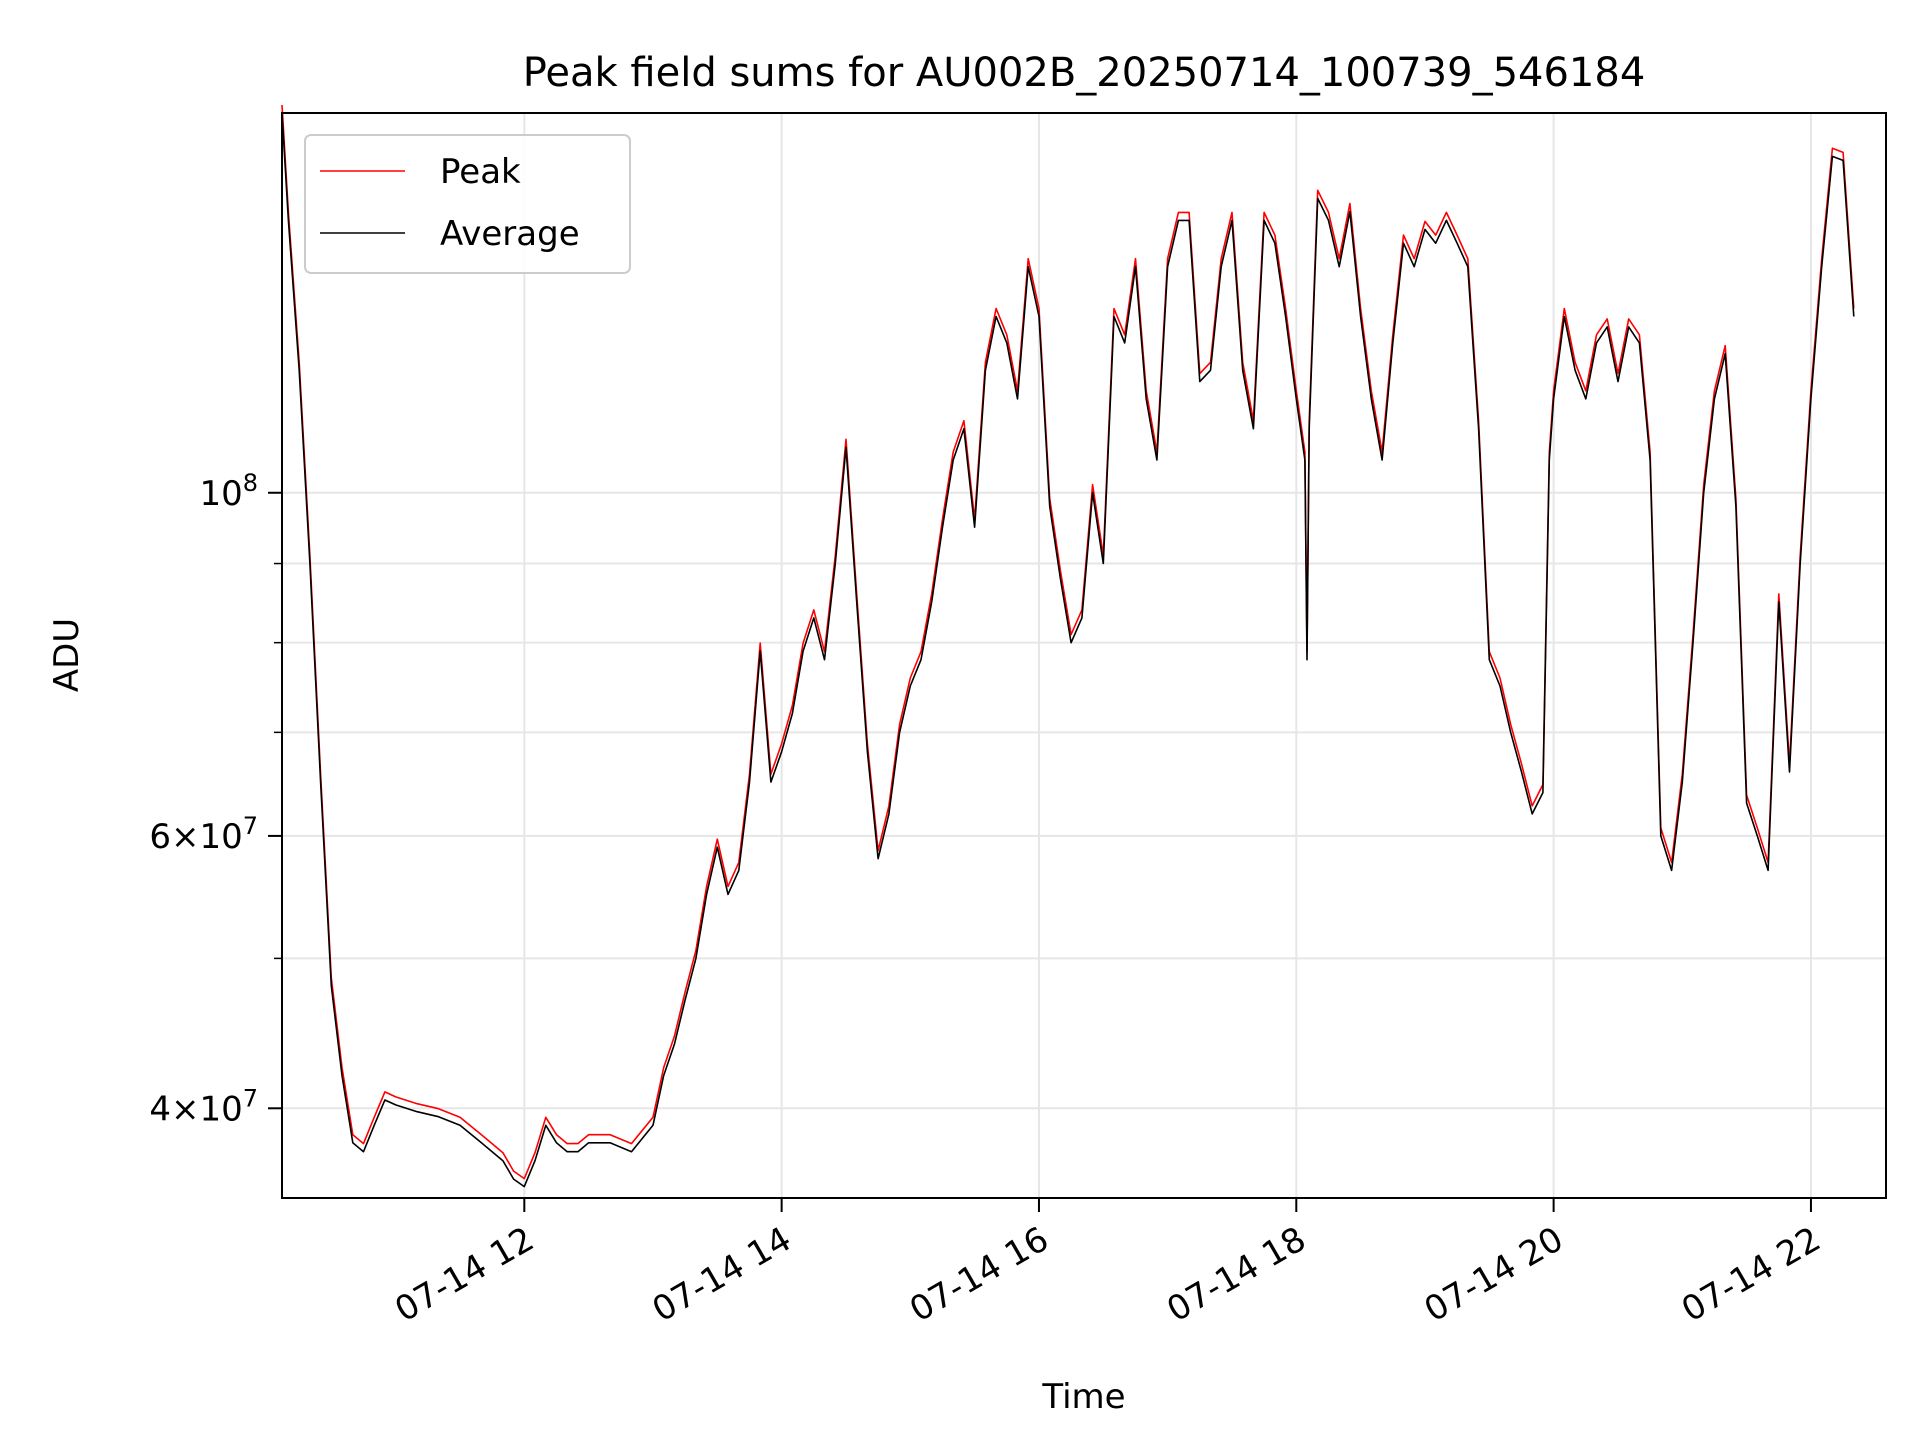 This screenshot has width=1920, height=1440. Describe the element at coordinates (203, 834) in the screenshot. I see `y-tick-label: 6×107` at that location.